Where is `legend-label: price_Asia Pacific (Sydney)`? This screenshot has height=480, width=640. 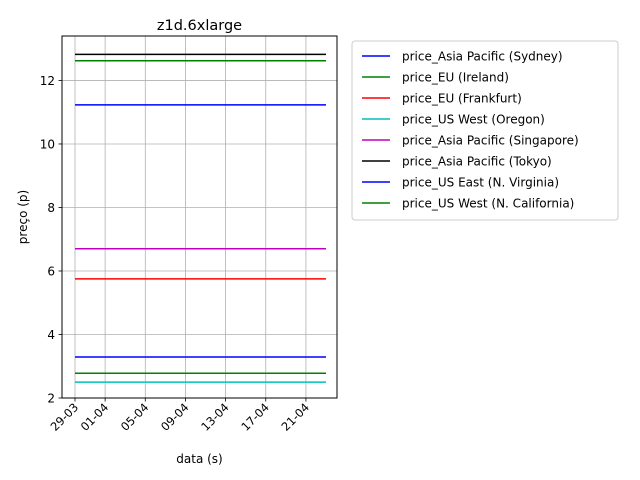
legend-label: price_Asia Pacific (Sydney) is located at coordinates (482, 57).